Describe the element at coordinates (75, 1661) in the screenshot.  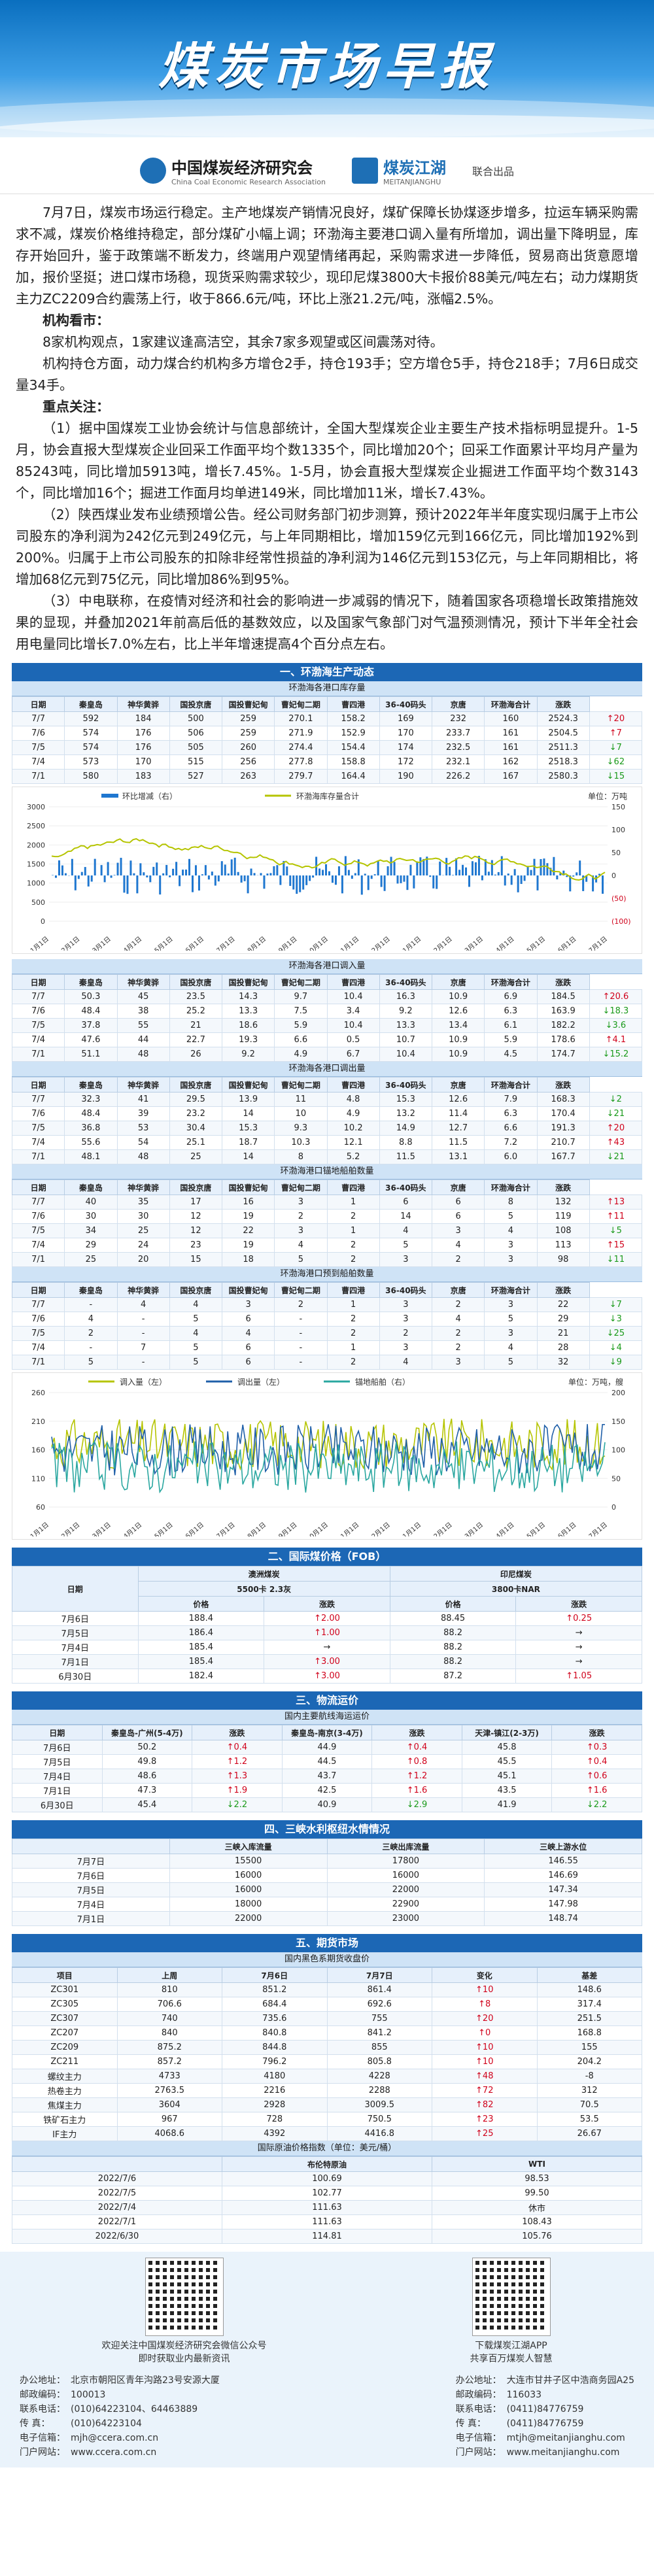
I see `table-cell: 7月1日` at that location.